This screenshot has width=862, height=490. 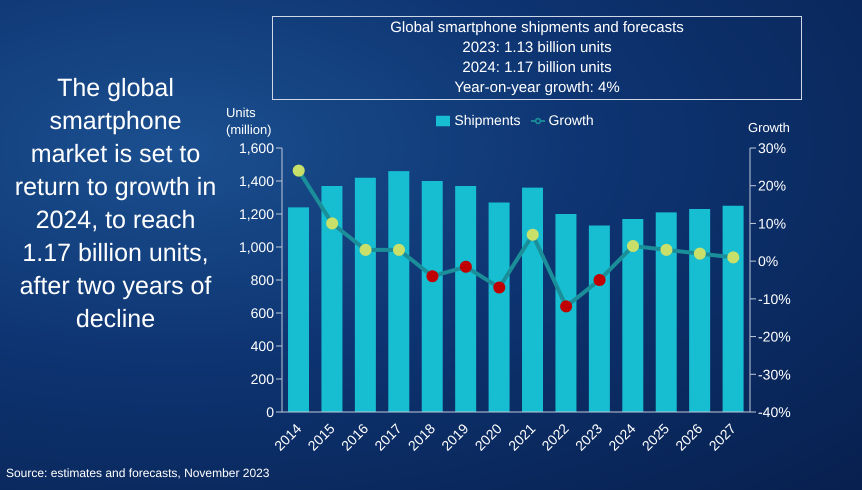 I want to click on y-tick-label: 0, so click(x=270, y=412).